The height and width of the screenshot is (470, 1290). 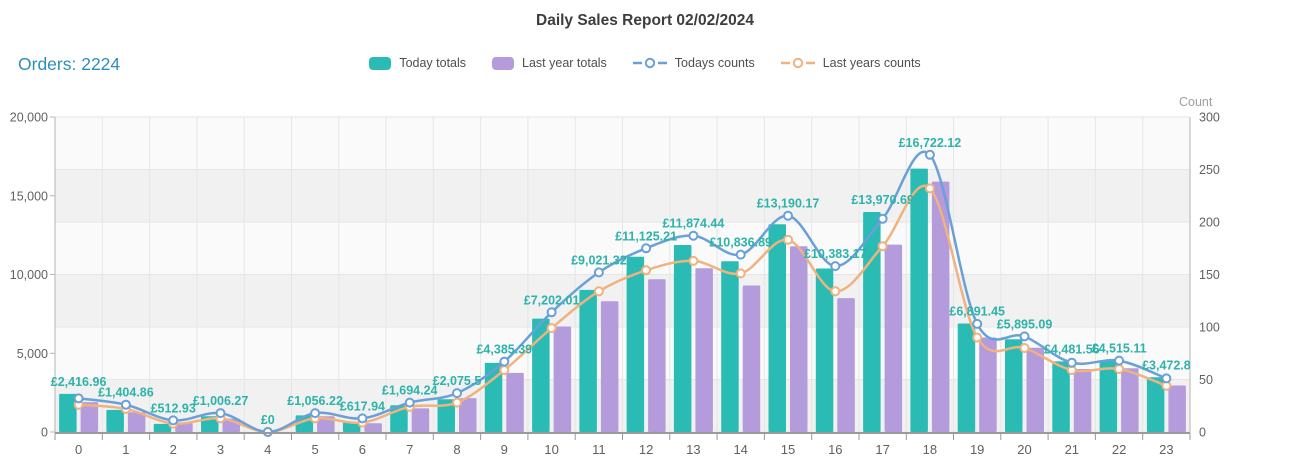 I want to click on x-axis-tick-label: 23, so click(x=1166, y=449).